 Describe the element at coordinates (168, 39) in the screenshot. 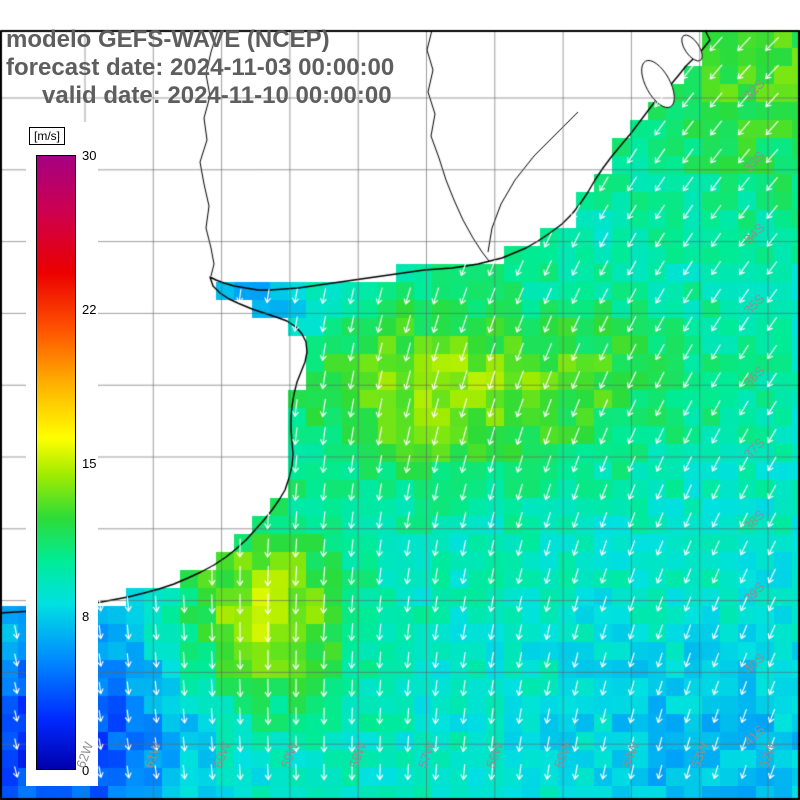

I see `model-title: modelo GEFS-WAVE (NCEP)` at that location.